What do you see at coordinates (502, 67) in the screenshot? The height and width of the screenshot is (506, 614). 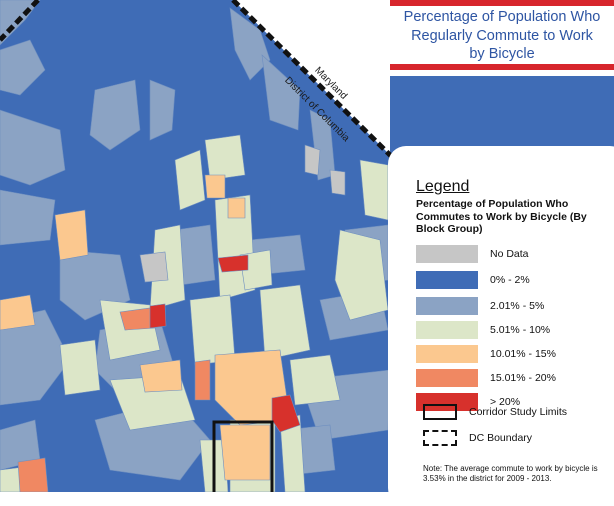 I see `title-accent-bar-bottom` at bounding box center [502, 67].